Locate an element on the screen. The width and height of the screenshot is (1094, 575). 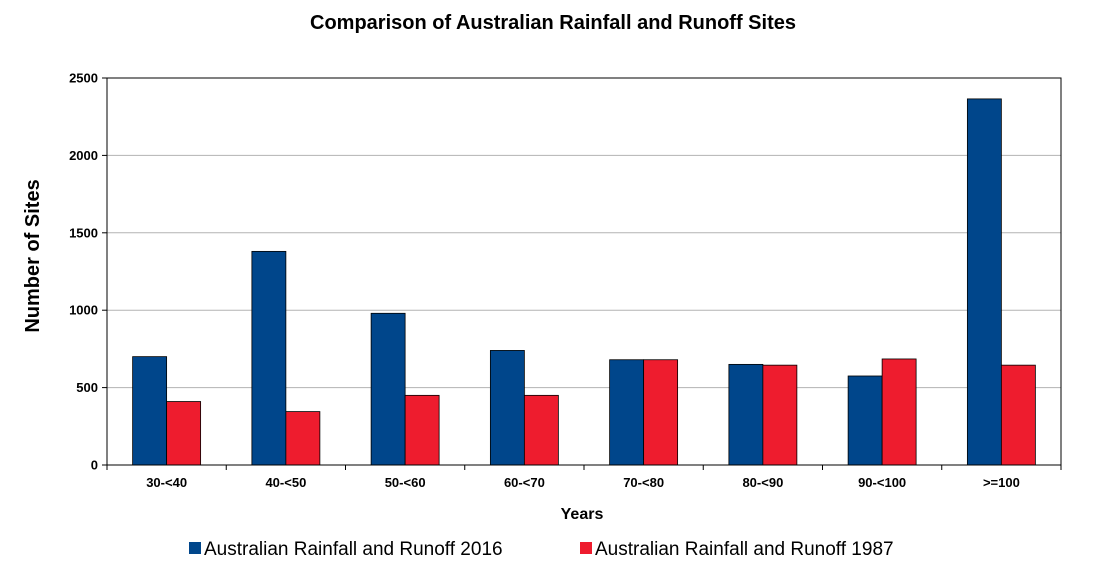
y-tick-label: 1000 is located at coordinates (83, 310).